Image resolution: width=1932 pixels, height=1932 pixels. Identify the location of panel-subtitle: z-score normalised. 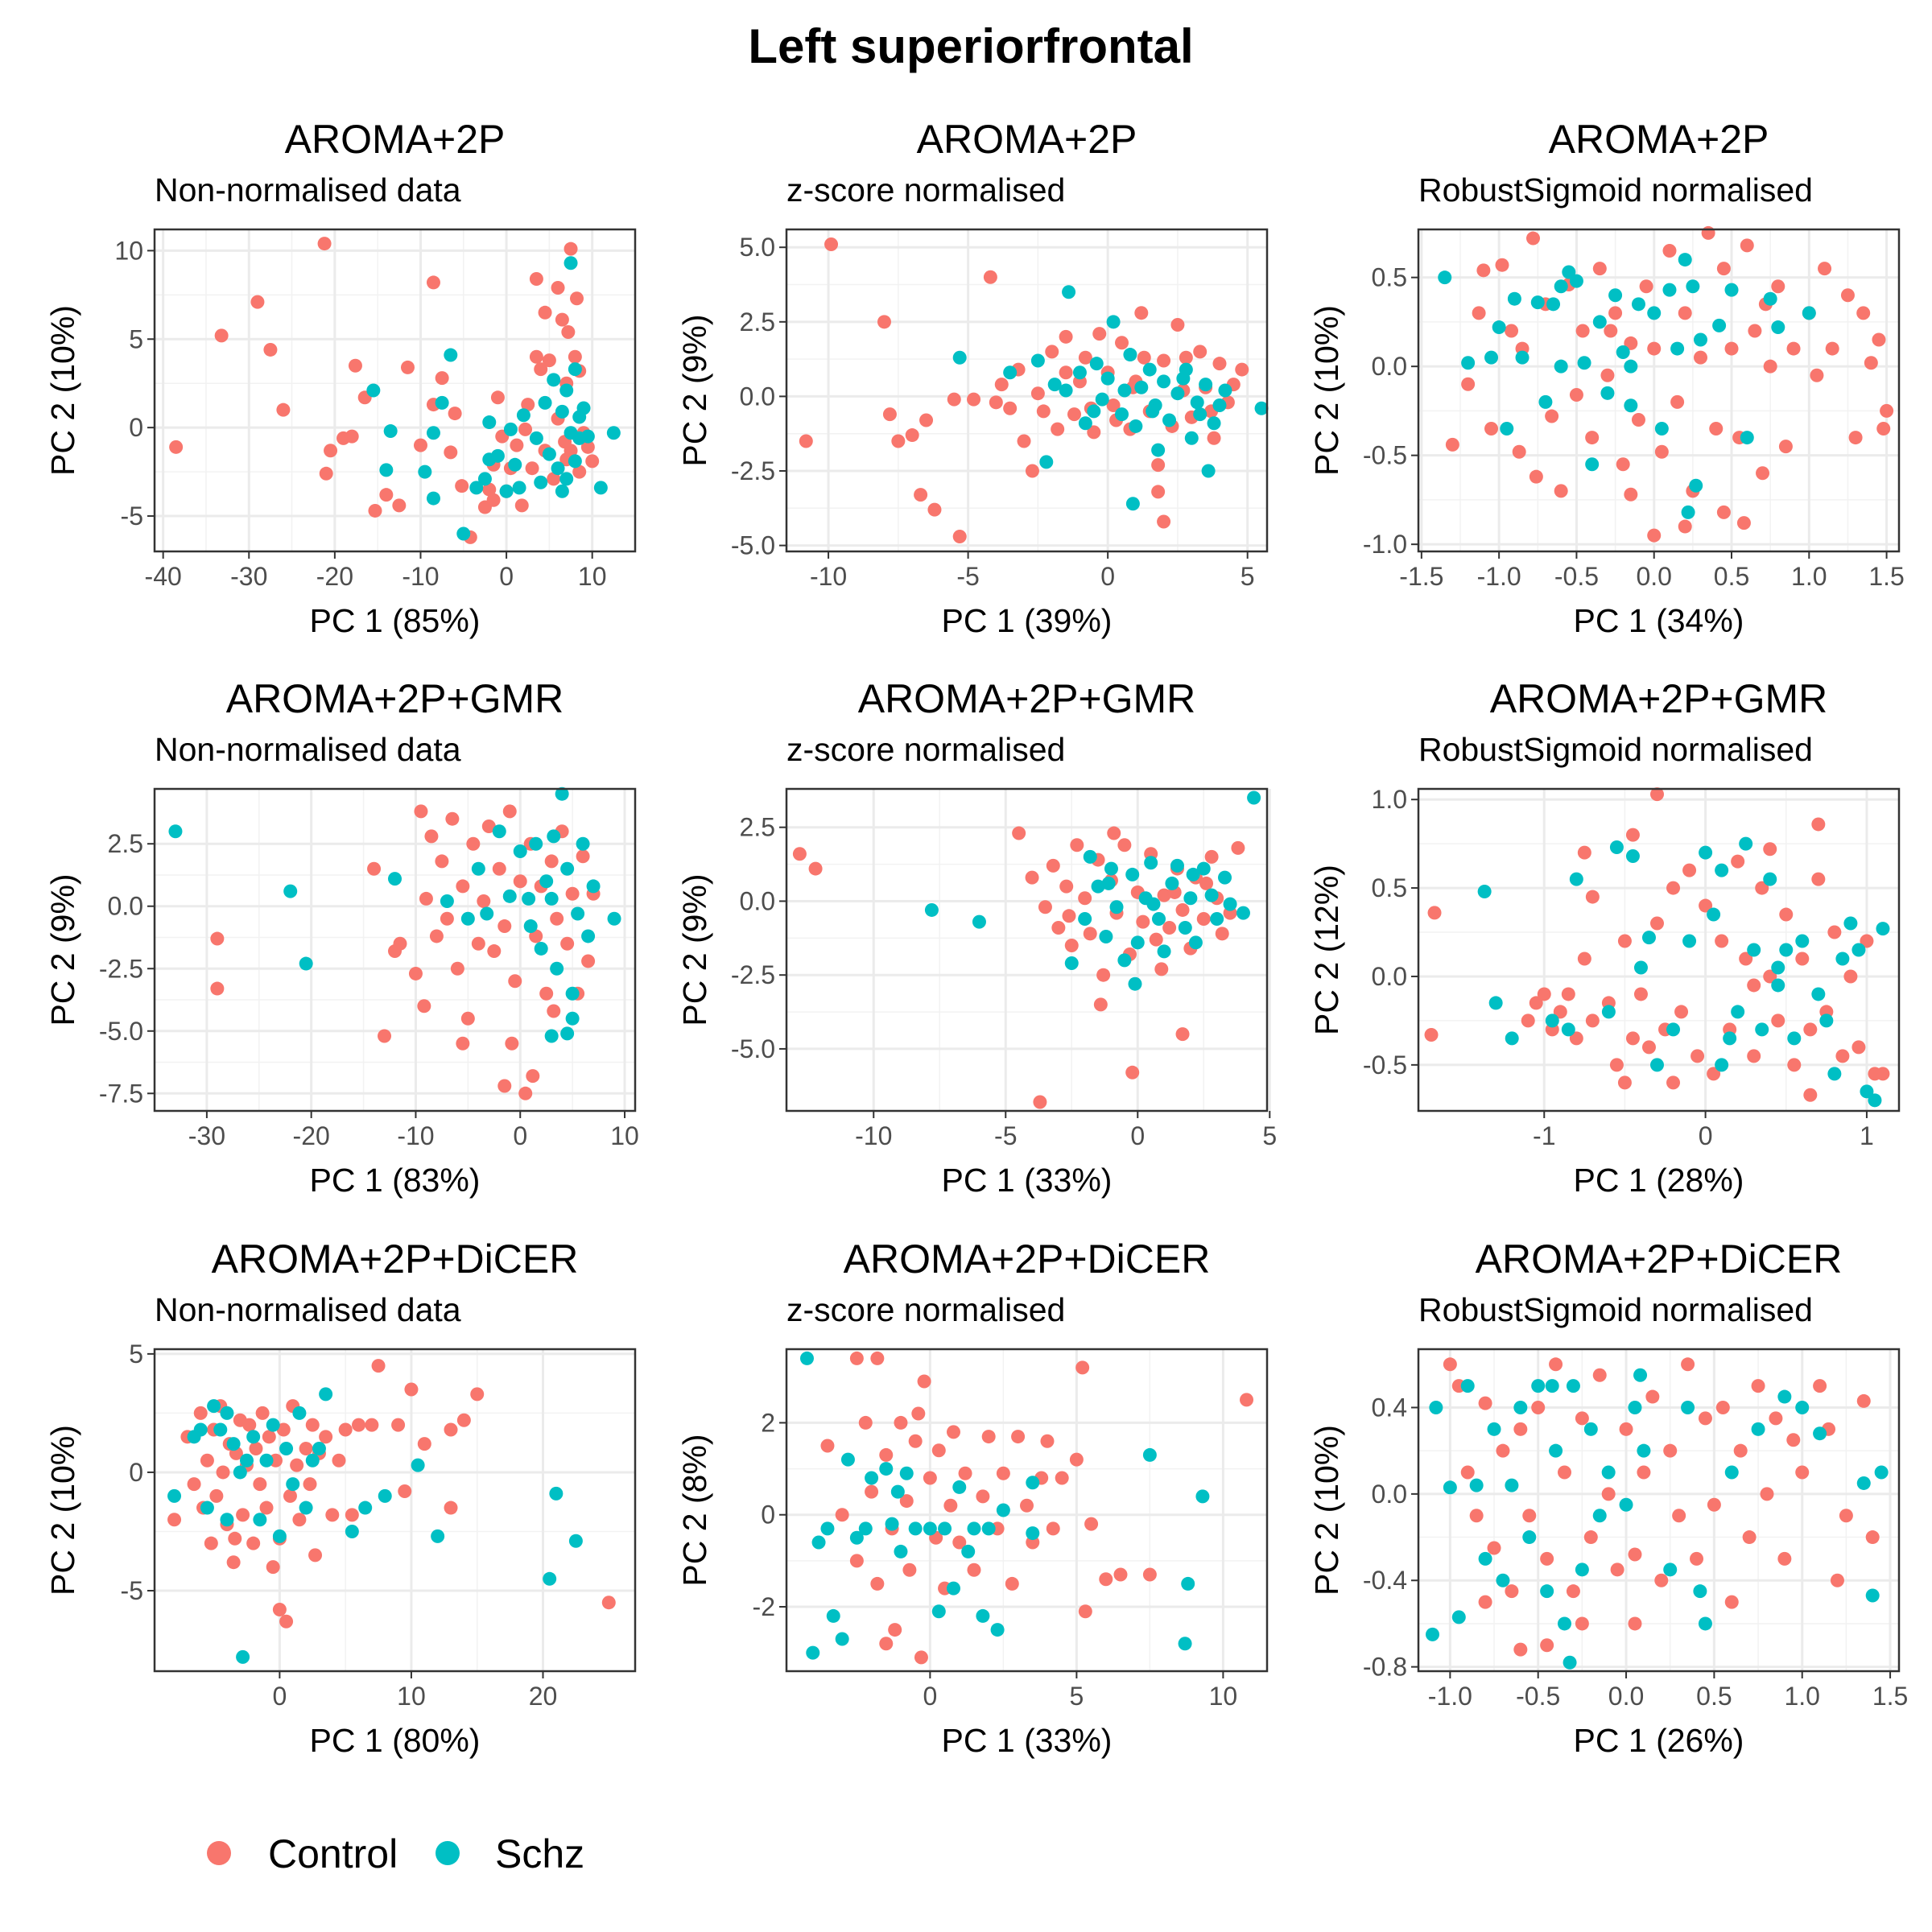
(926, 749).